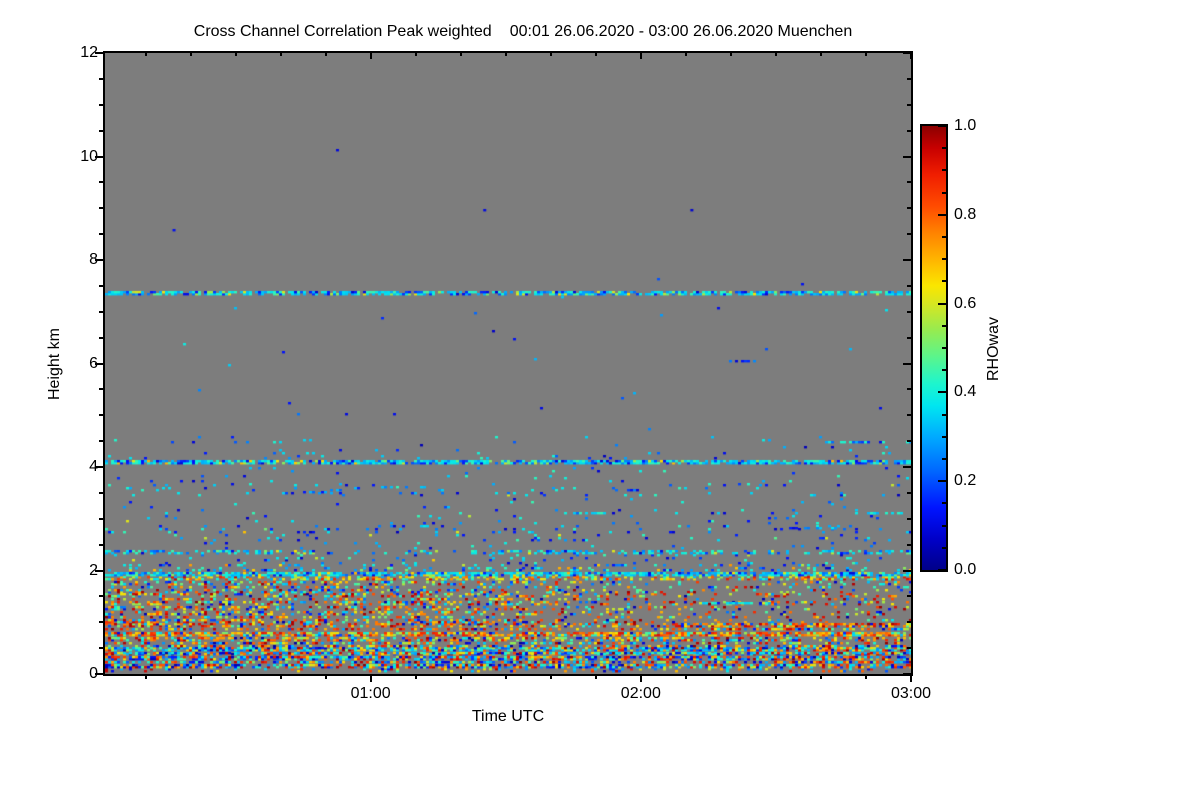 The height and width of the screenshot is (800, 1200). I want to click on colorbar-tick-label: 0.4, so click(965, 392).